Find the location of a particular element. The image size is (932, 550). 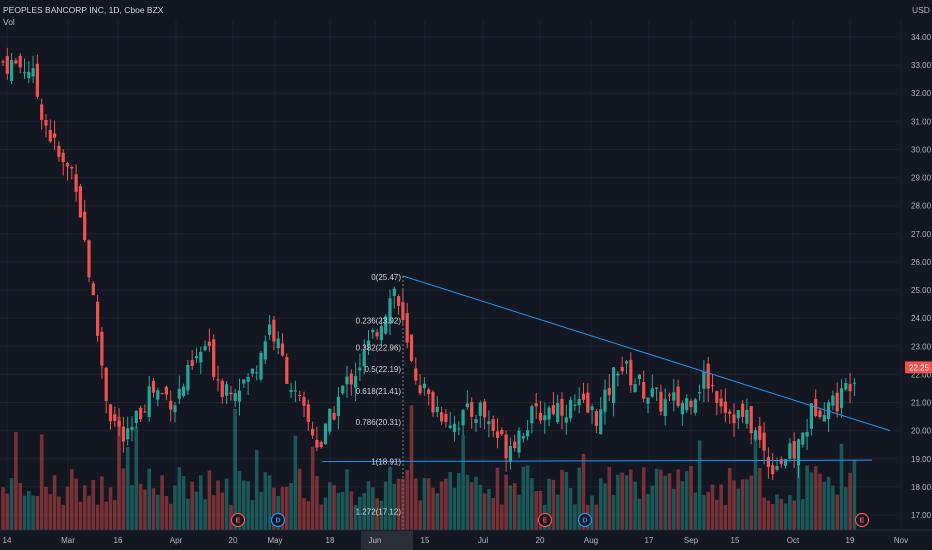

event-marker-letter: E is located at coordinates (238, 521).